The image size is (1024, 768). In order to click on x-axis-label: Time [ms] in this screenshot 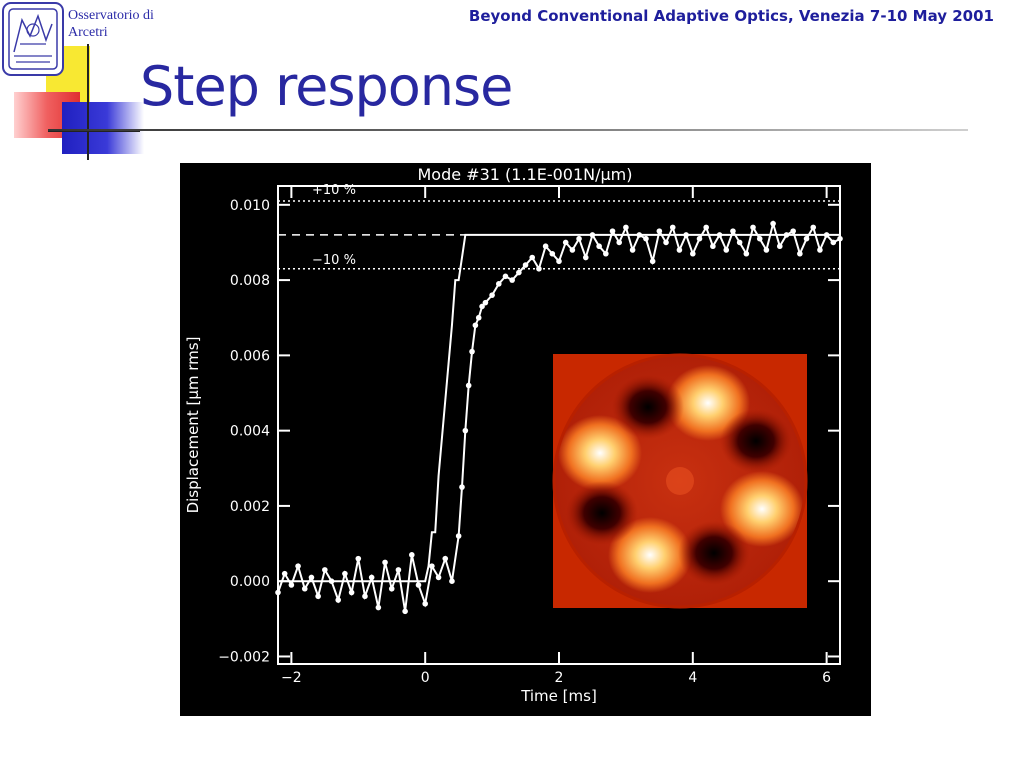, I will do `click(558, 696)`.